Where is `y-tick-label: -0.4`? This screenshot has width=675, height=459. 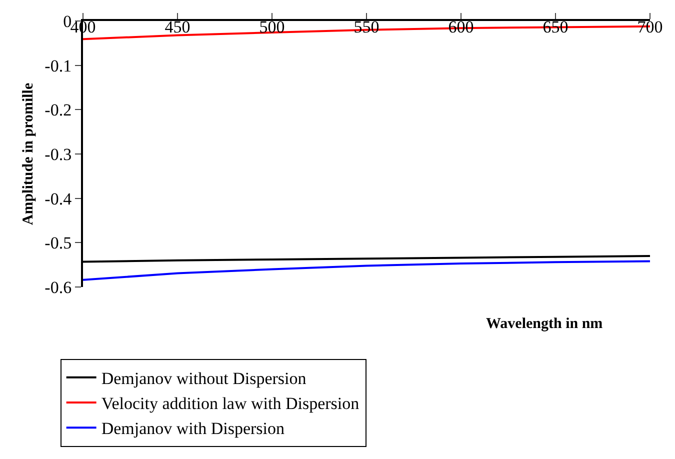 y-tick-label: -0.4 is located at coordinates (58, 198).